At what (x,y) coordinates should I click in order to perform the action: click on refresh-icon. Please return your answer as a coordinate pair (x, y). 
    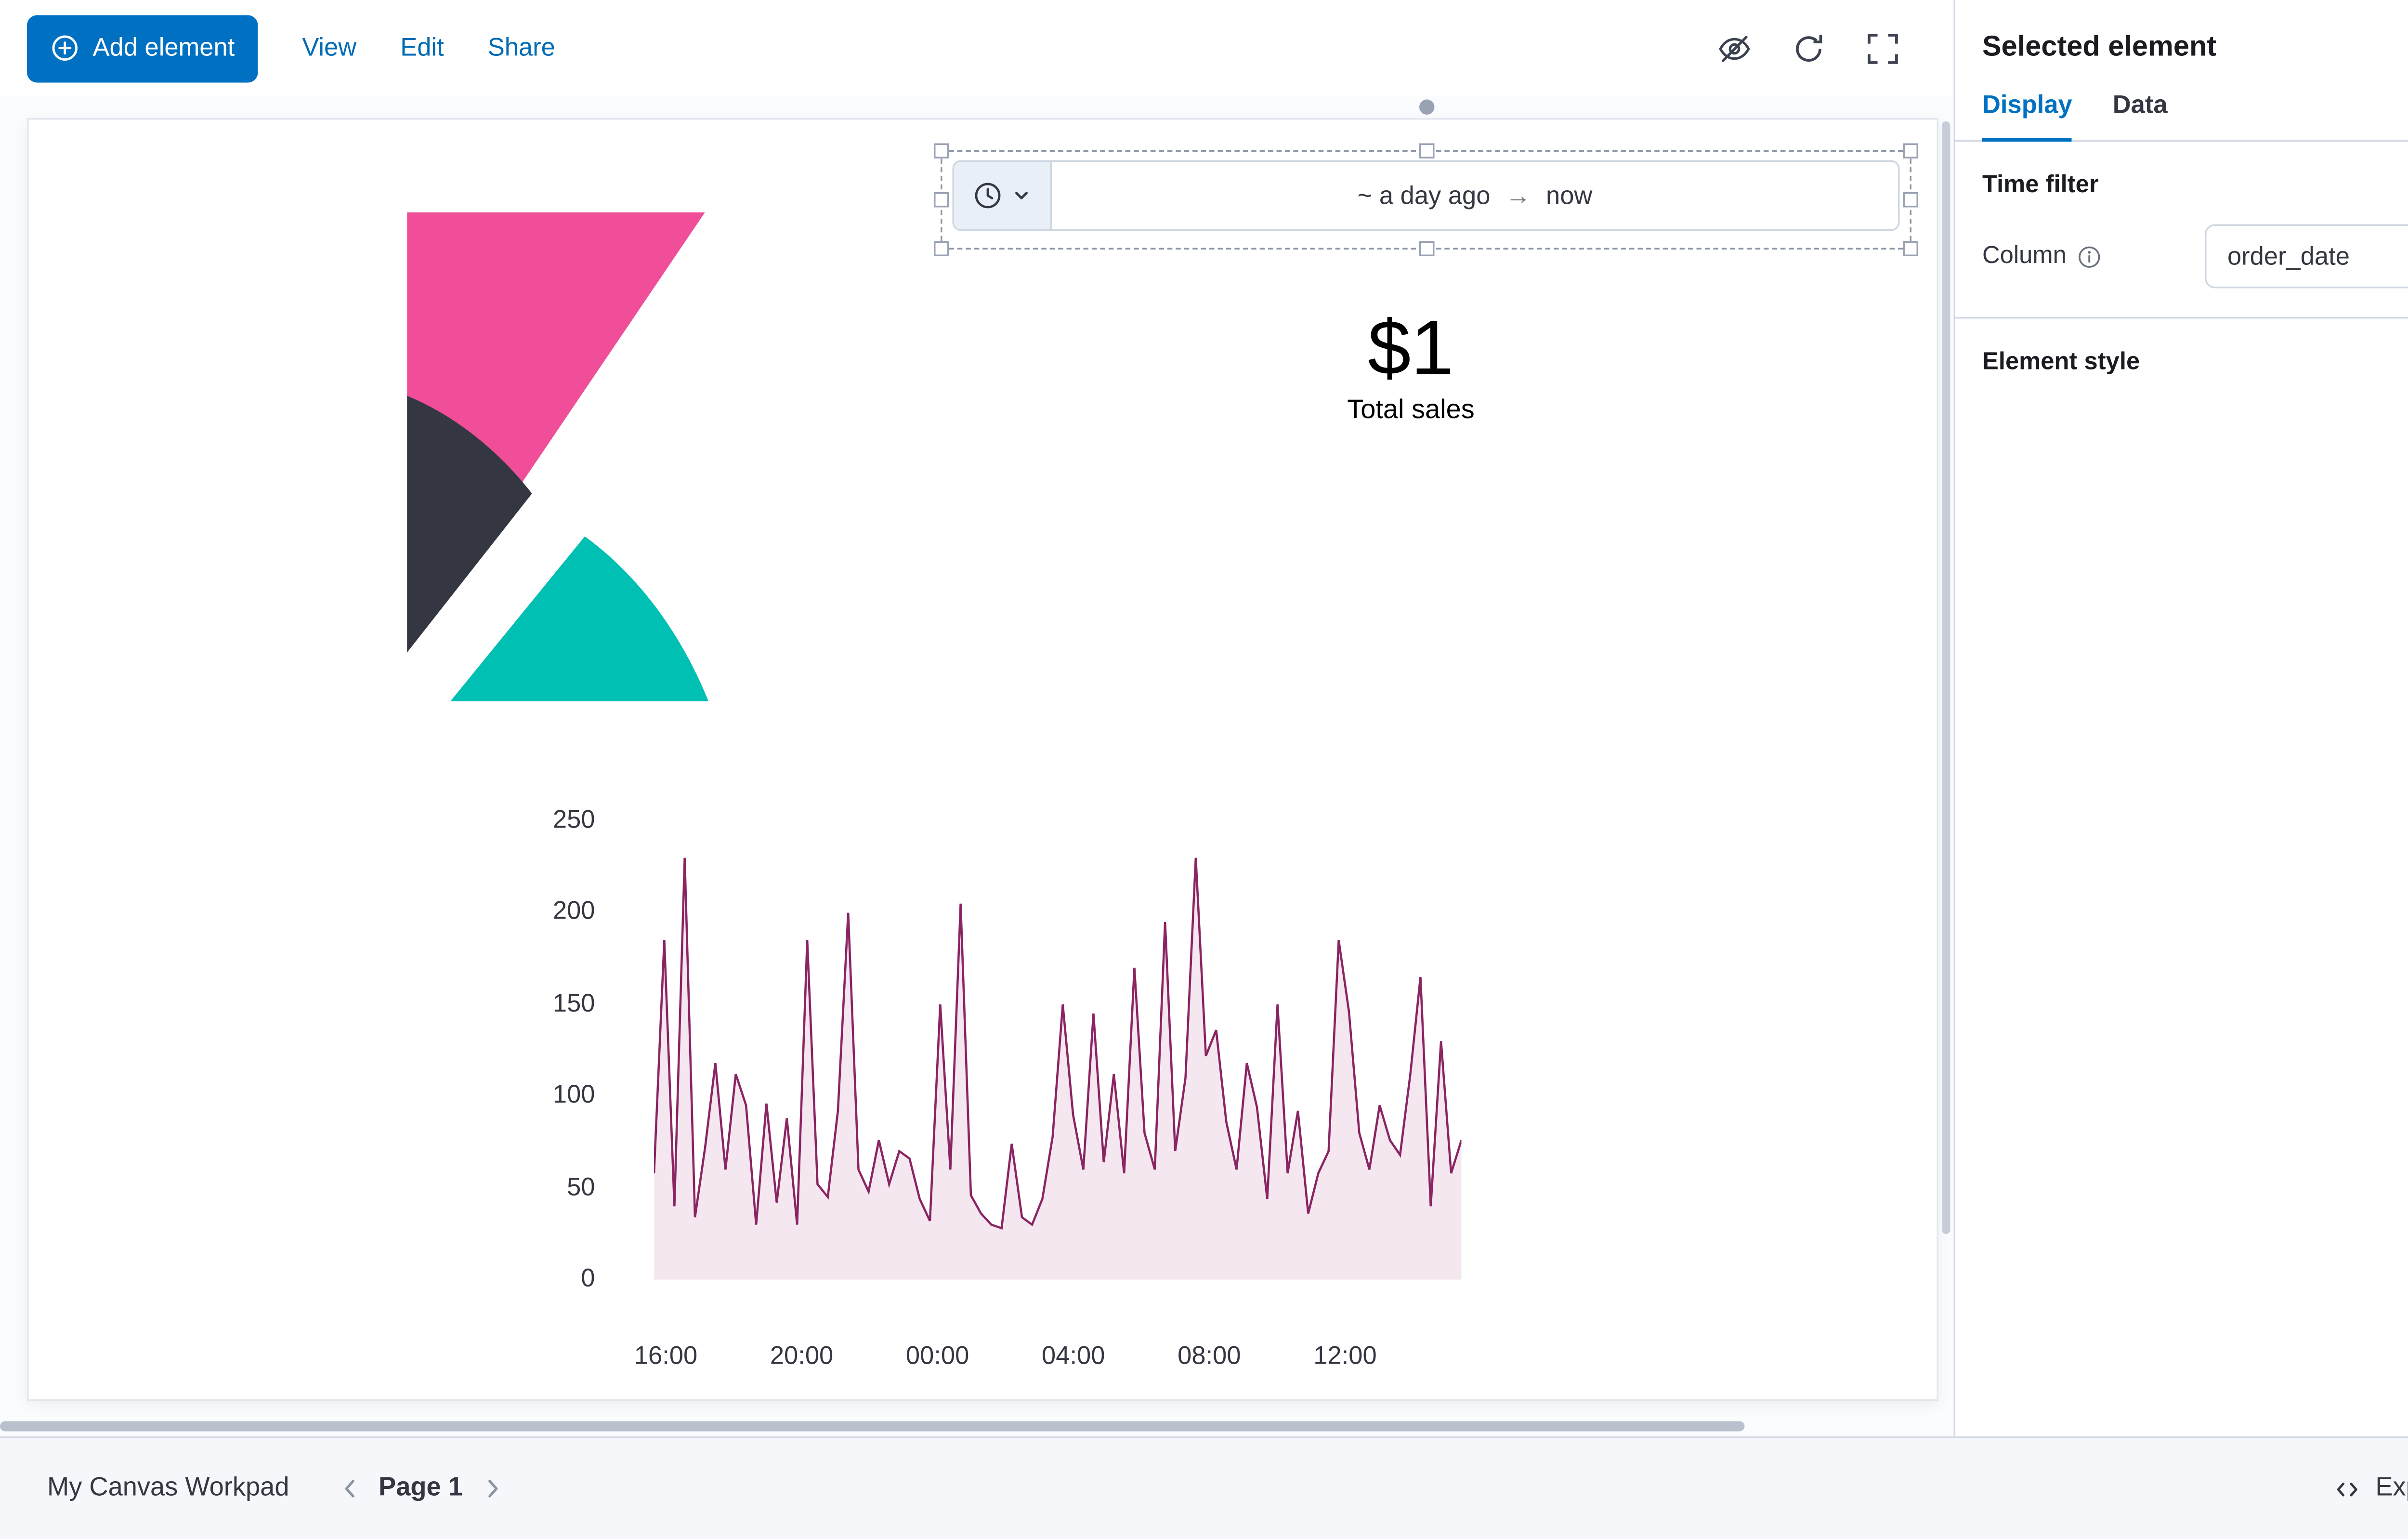
    Looking at the image, I should click on (1809, 48).